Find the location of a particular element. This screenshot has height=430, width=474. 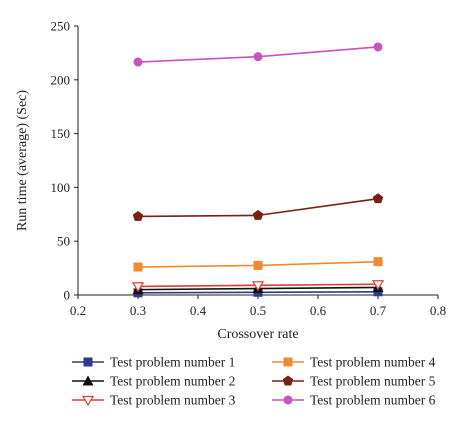

y-tick-label: 200 is located at coordinates (61, 79).